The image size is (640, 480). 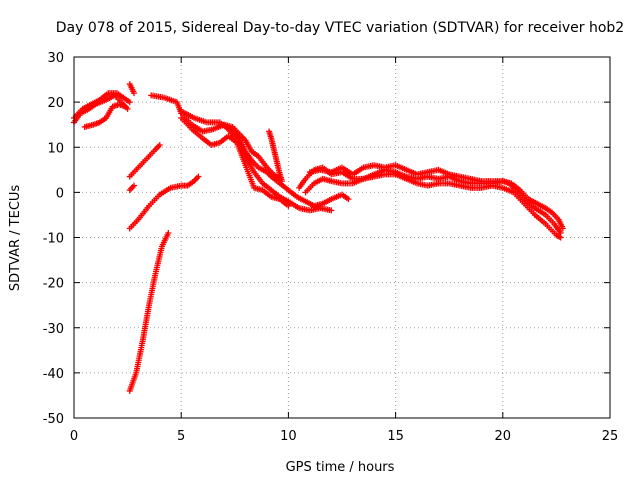 What do you see at coordinates (181, 436) in the screenshot?
I see `x-tick-label: 5` at bounding box center [181, 436].